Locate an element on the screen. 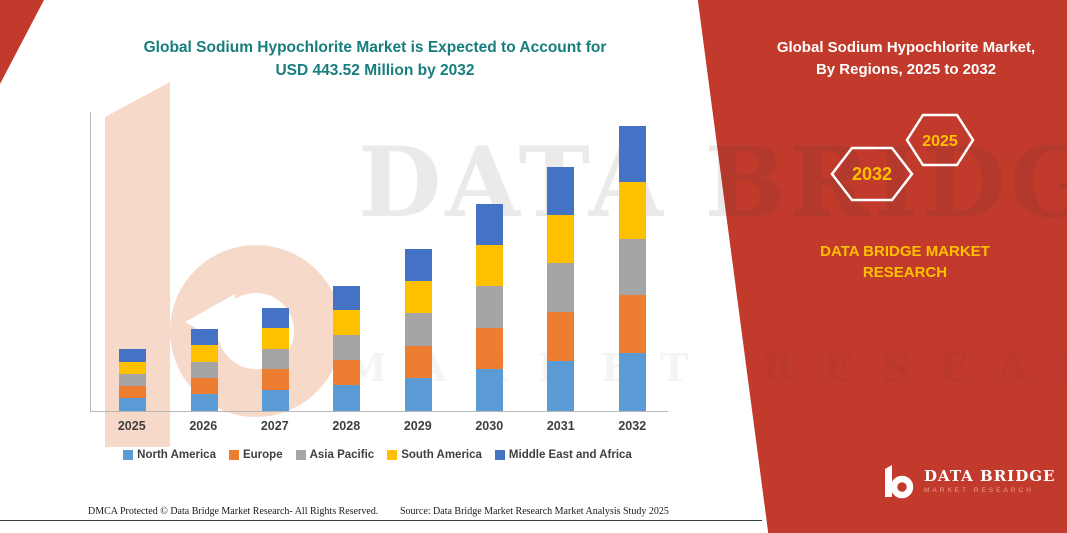 This screenshot has width=1067, height=533. bar-slot-2029 is located at coordinates (418, 261).